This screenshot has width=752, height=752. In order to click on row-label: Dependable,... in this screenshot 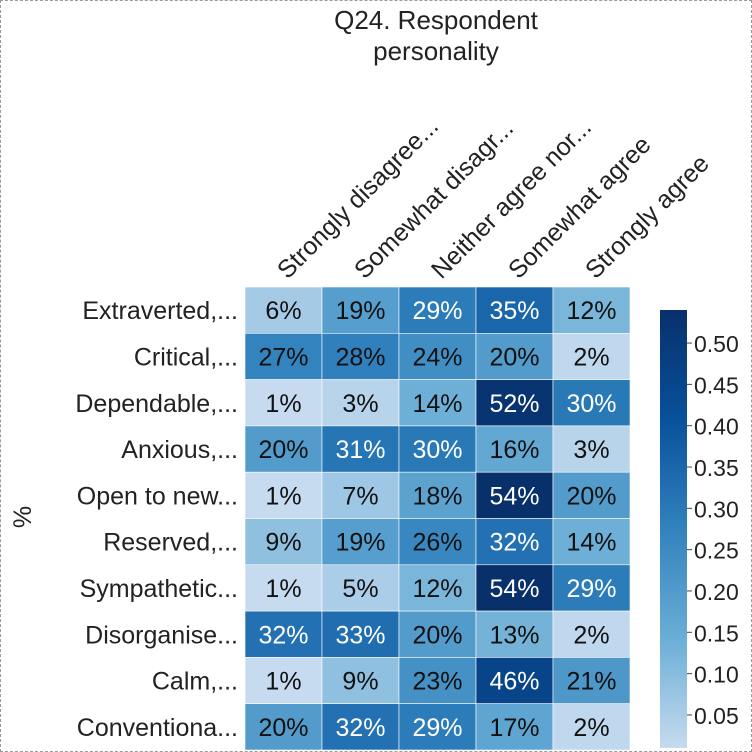, I will do `click(156, 404)`.